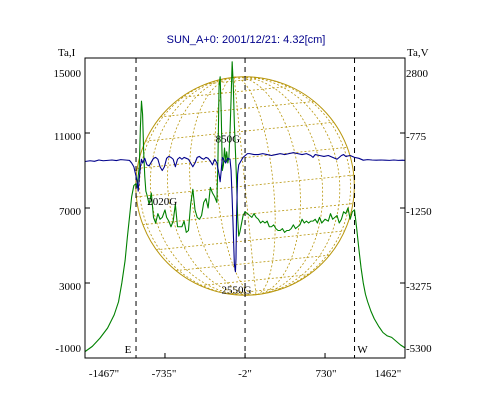 The image size is (501, 400). I want to click on right-tick-label: -3275, so click(419, 287).